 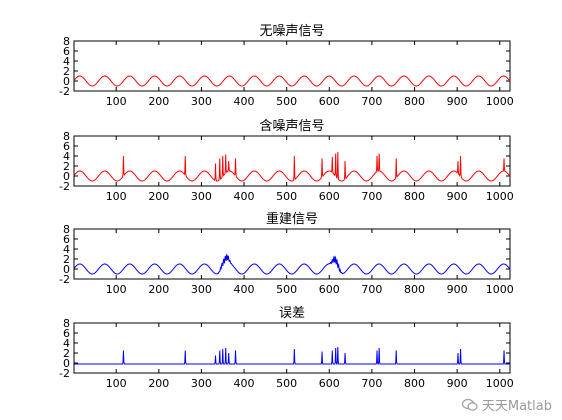 What do you see at coordinates (291, 31) in the screenshot?
I see `chart-title: 无噪声信号` at bounding box center [291, 31].